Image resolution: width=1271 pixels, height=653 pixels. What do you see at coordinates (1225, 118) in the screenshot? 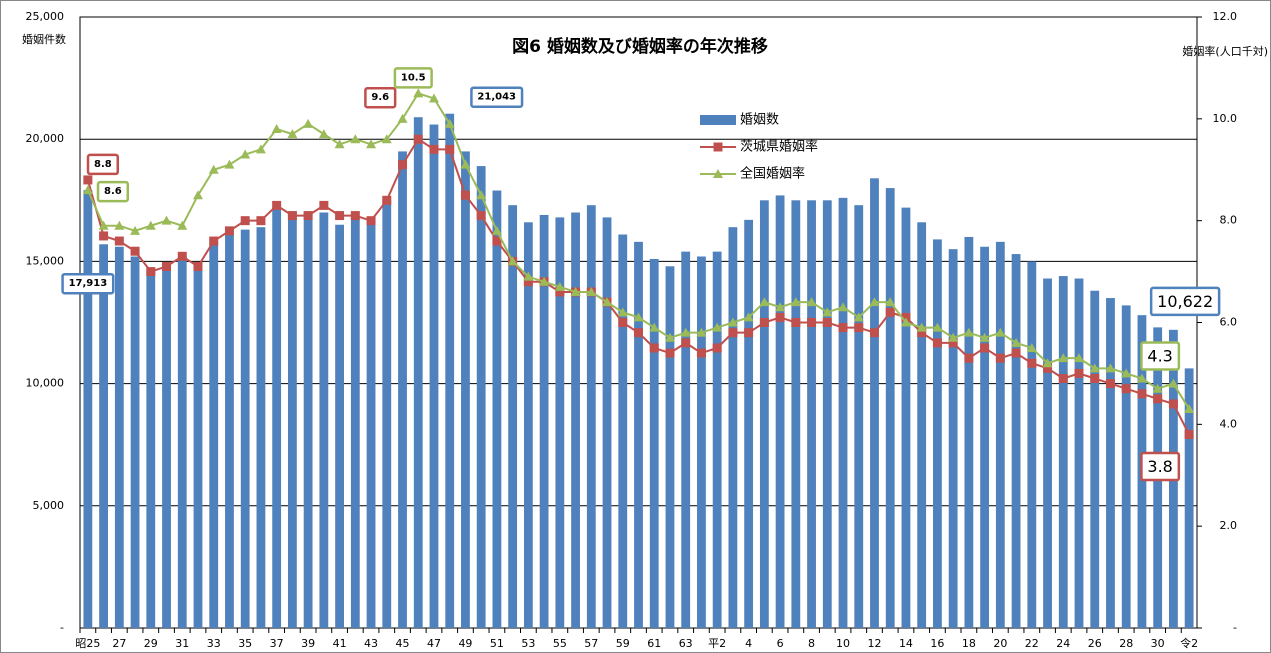
I see `y2-tick-label: 10.0` at bounding box center [1225, 118].